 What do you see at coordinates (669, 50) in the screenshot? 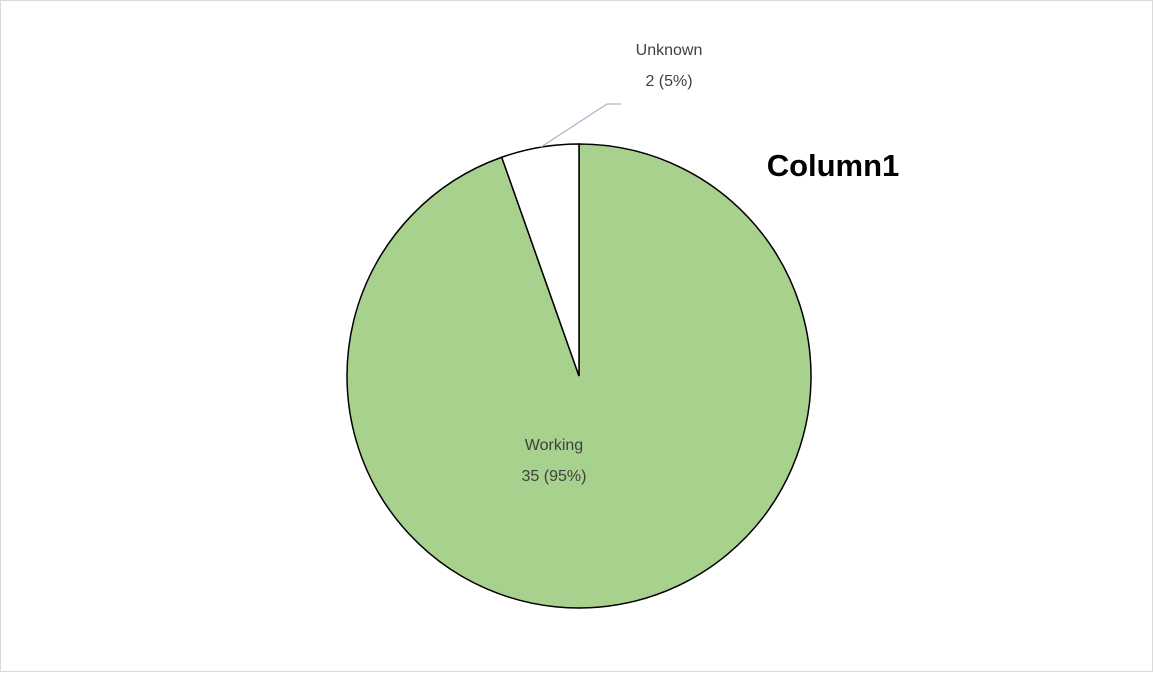
I see `unknown-label: Unknown` at bounding box center [669, 50].